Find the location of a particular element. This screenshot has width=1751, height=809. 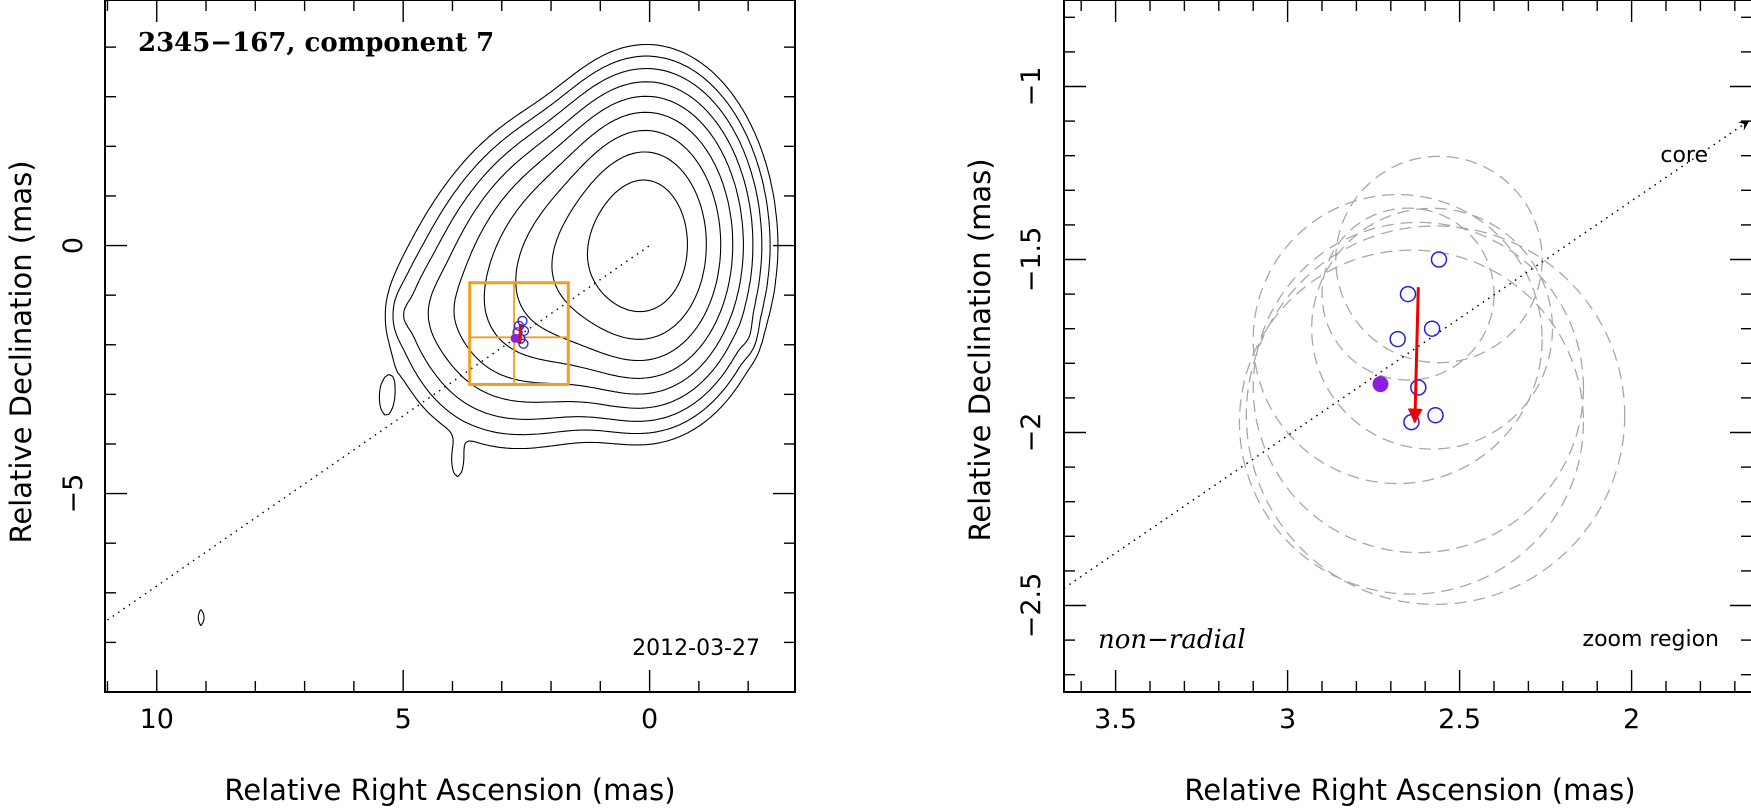

left-x-tick-label: 0 is located at coordinates (649, 719).